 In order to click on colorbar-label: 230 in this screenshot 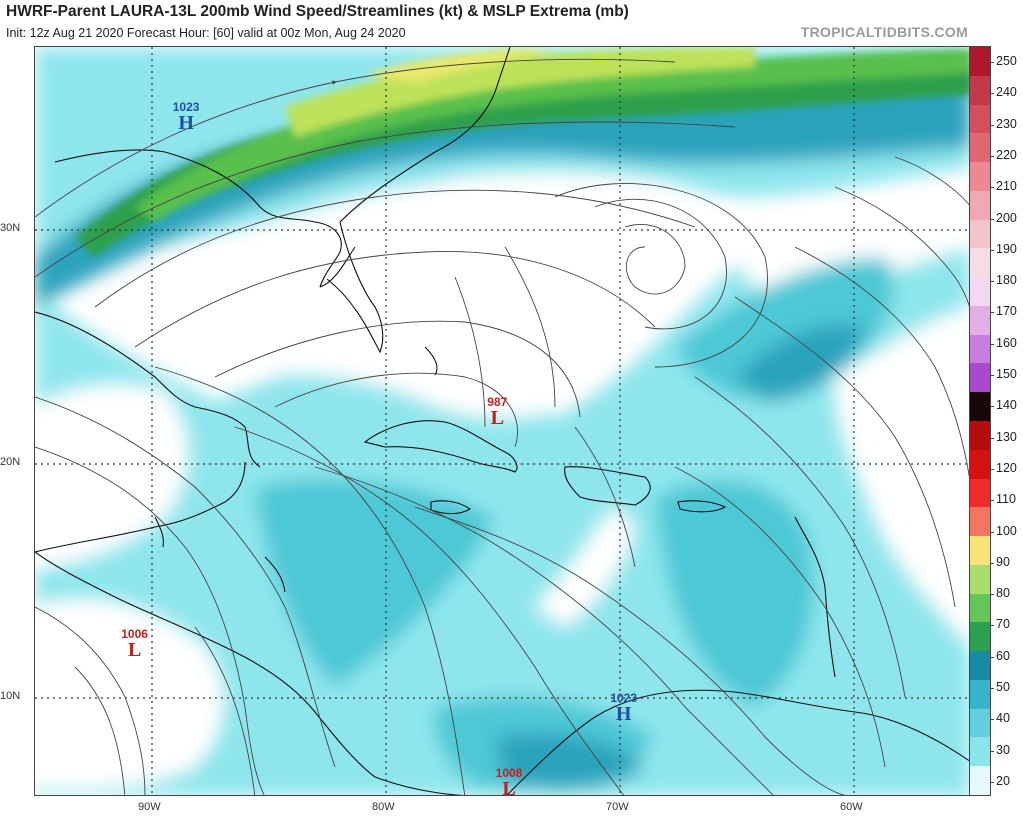, I will do `click(1006, 123)`.